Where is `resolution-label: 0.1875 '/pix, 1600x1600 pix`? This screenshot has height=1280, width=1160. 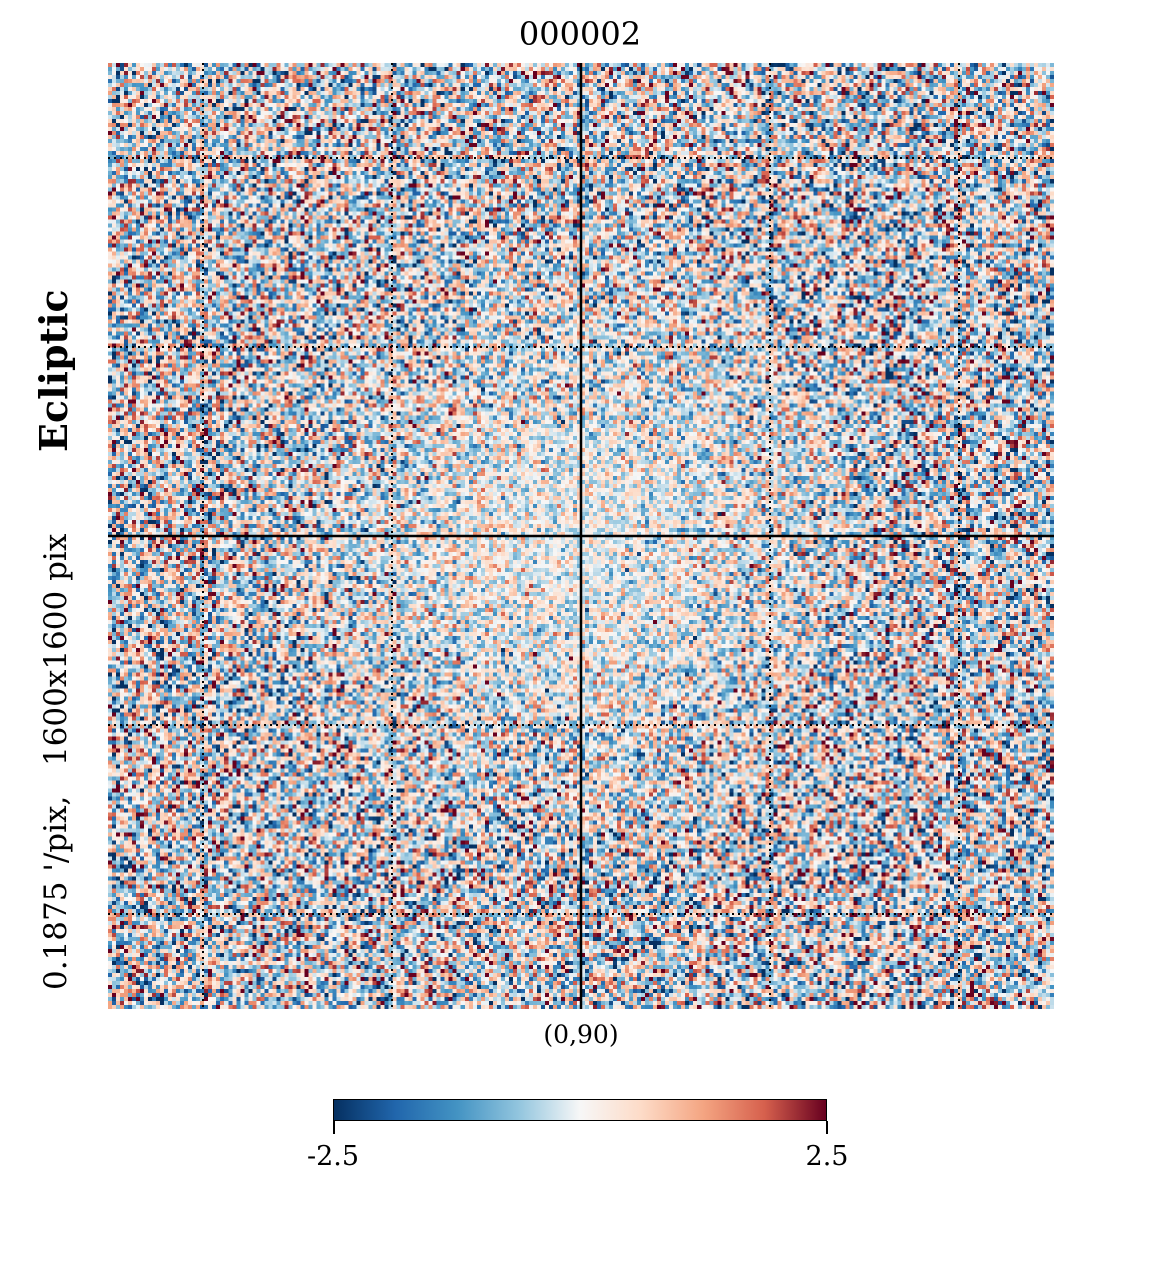 resolution-label: 0.1875 '/pix, 1600x1600 pix is located at coordinates (56, 762).